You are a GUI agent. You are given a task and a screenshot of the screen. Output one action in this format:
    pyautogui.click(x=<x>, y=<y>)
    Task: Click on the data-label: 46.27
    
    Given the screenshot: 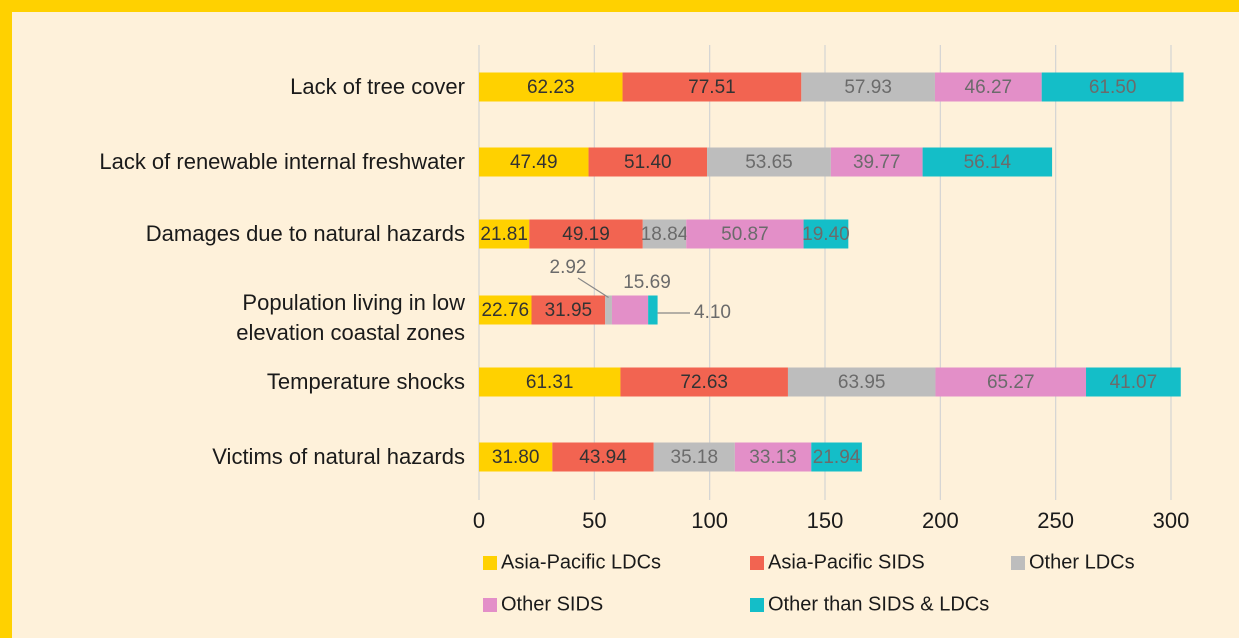 What is the action you would take?
    pyautogui.click(x=989, y=87)
    